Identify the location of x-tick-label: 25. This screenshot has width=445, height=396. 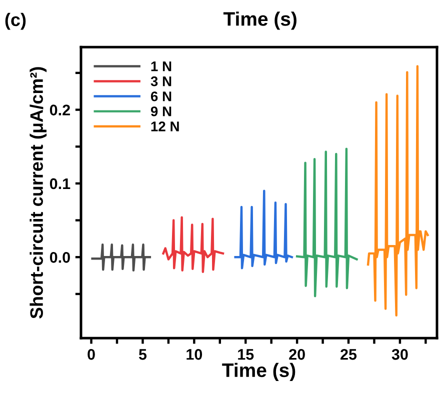
(348, 354).